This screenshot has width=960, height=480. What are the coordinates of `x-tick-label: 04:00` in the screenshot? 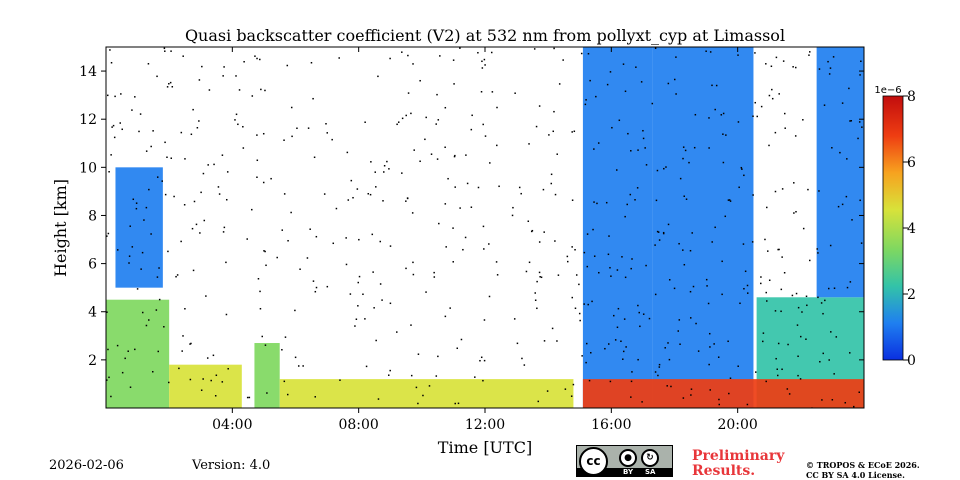 It's located at (232, 425).